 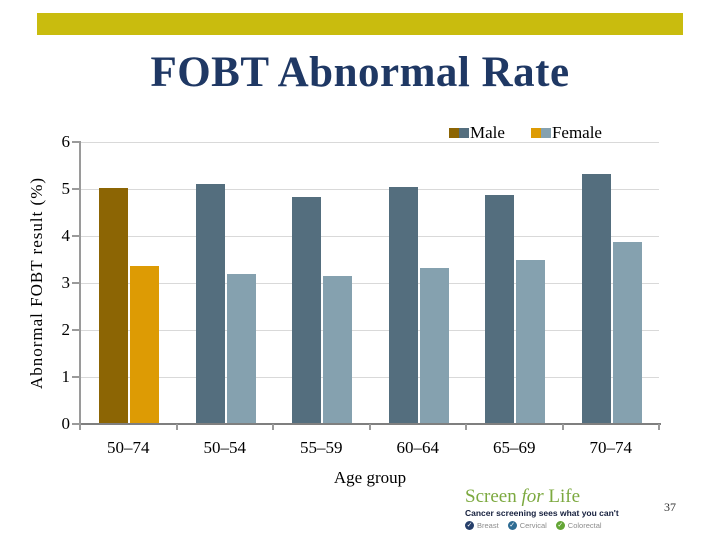 I want to click on logo-program-badges: ✓ Breast ✓ Cervical ✓ Colorectal, so click(x=540, y=525).